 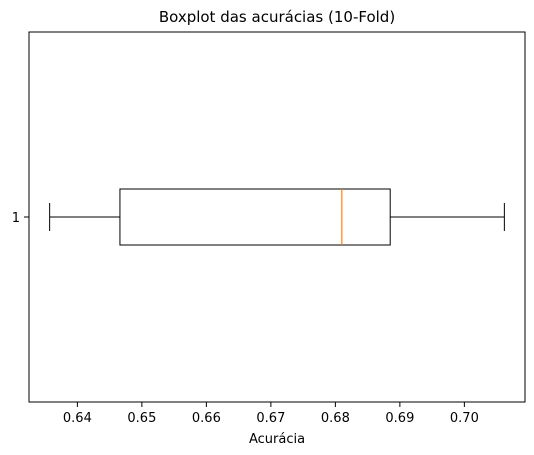 I want to click on chart-title: Boxplot das acurácias (10-Fold), so click(x=277, y=17).